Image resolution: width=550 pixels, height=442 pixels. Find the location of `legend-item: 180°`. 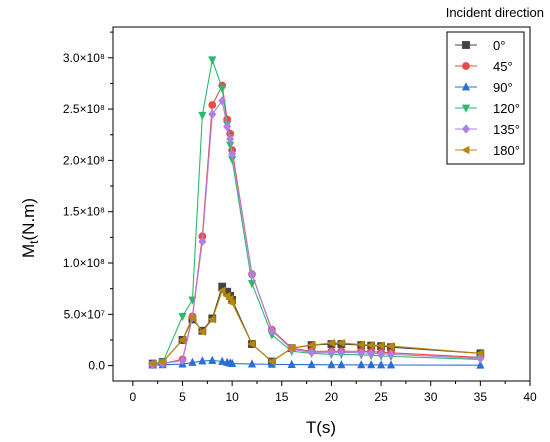

legend-item: 180° is located at coordinates (487, 150).